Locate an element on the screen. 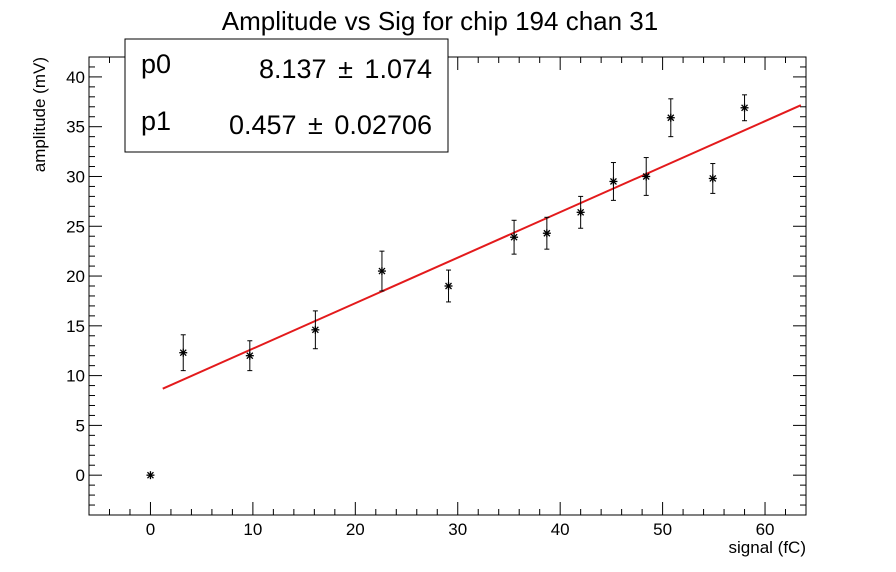 This screenshot has height=572, width=896. x-tick-label: 0 is located at coordinates (150, 529).